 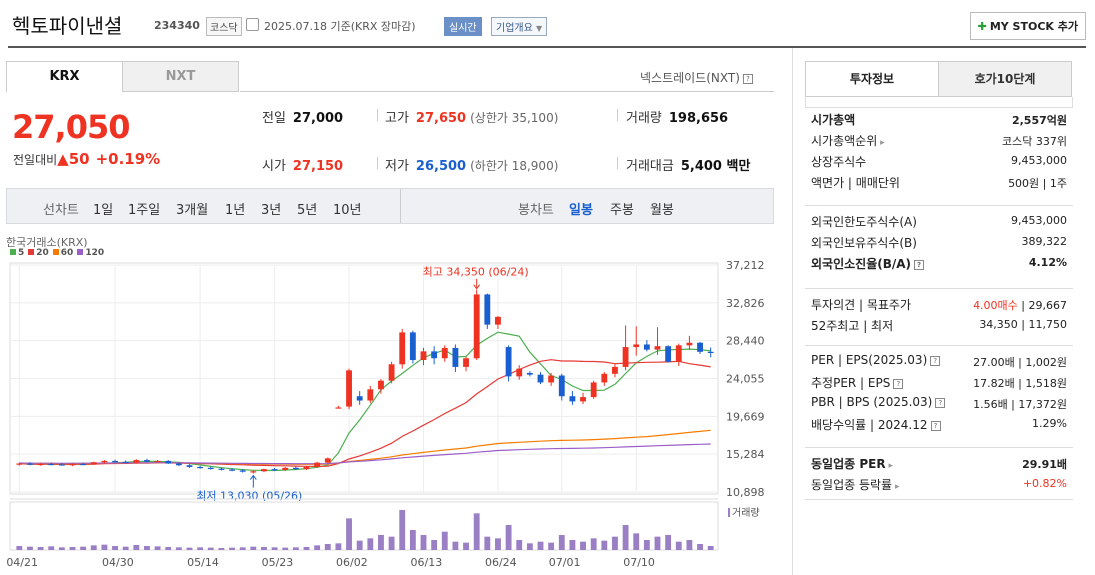 I want to click on info-row: 동일업종 PER ▸ 29.91배, so click(x=939, y=462).